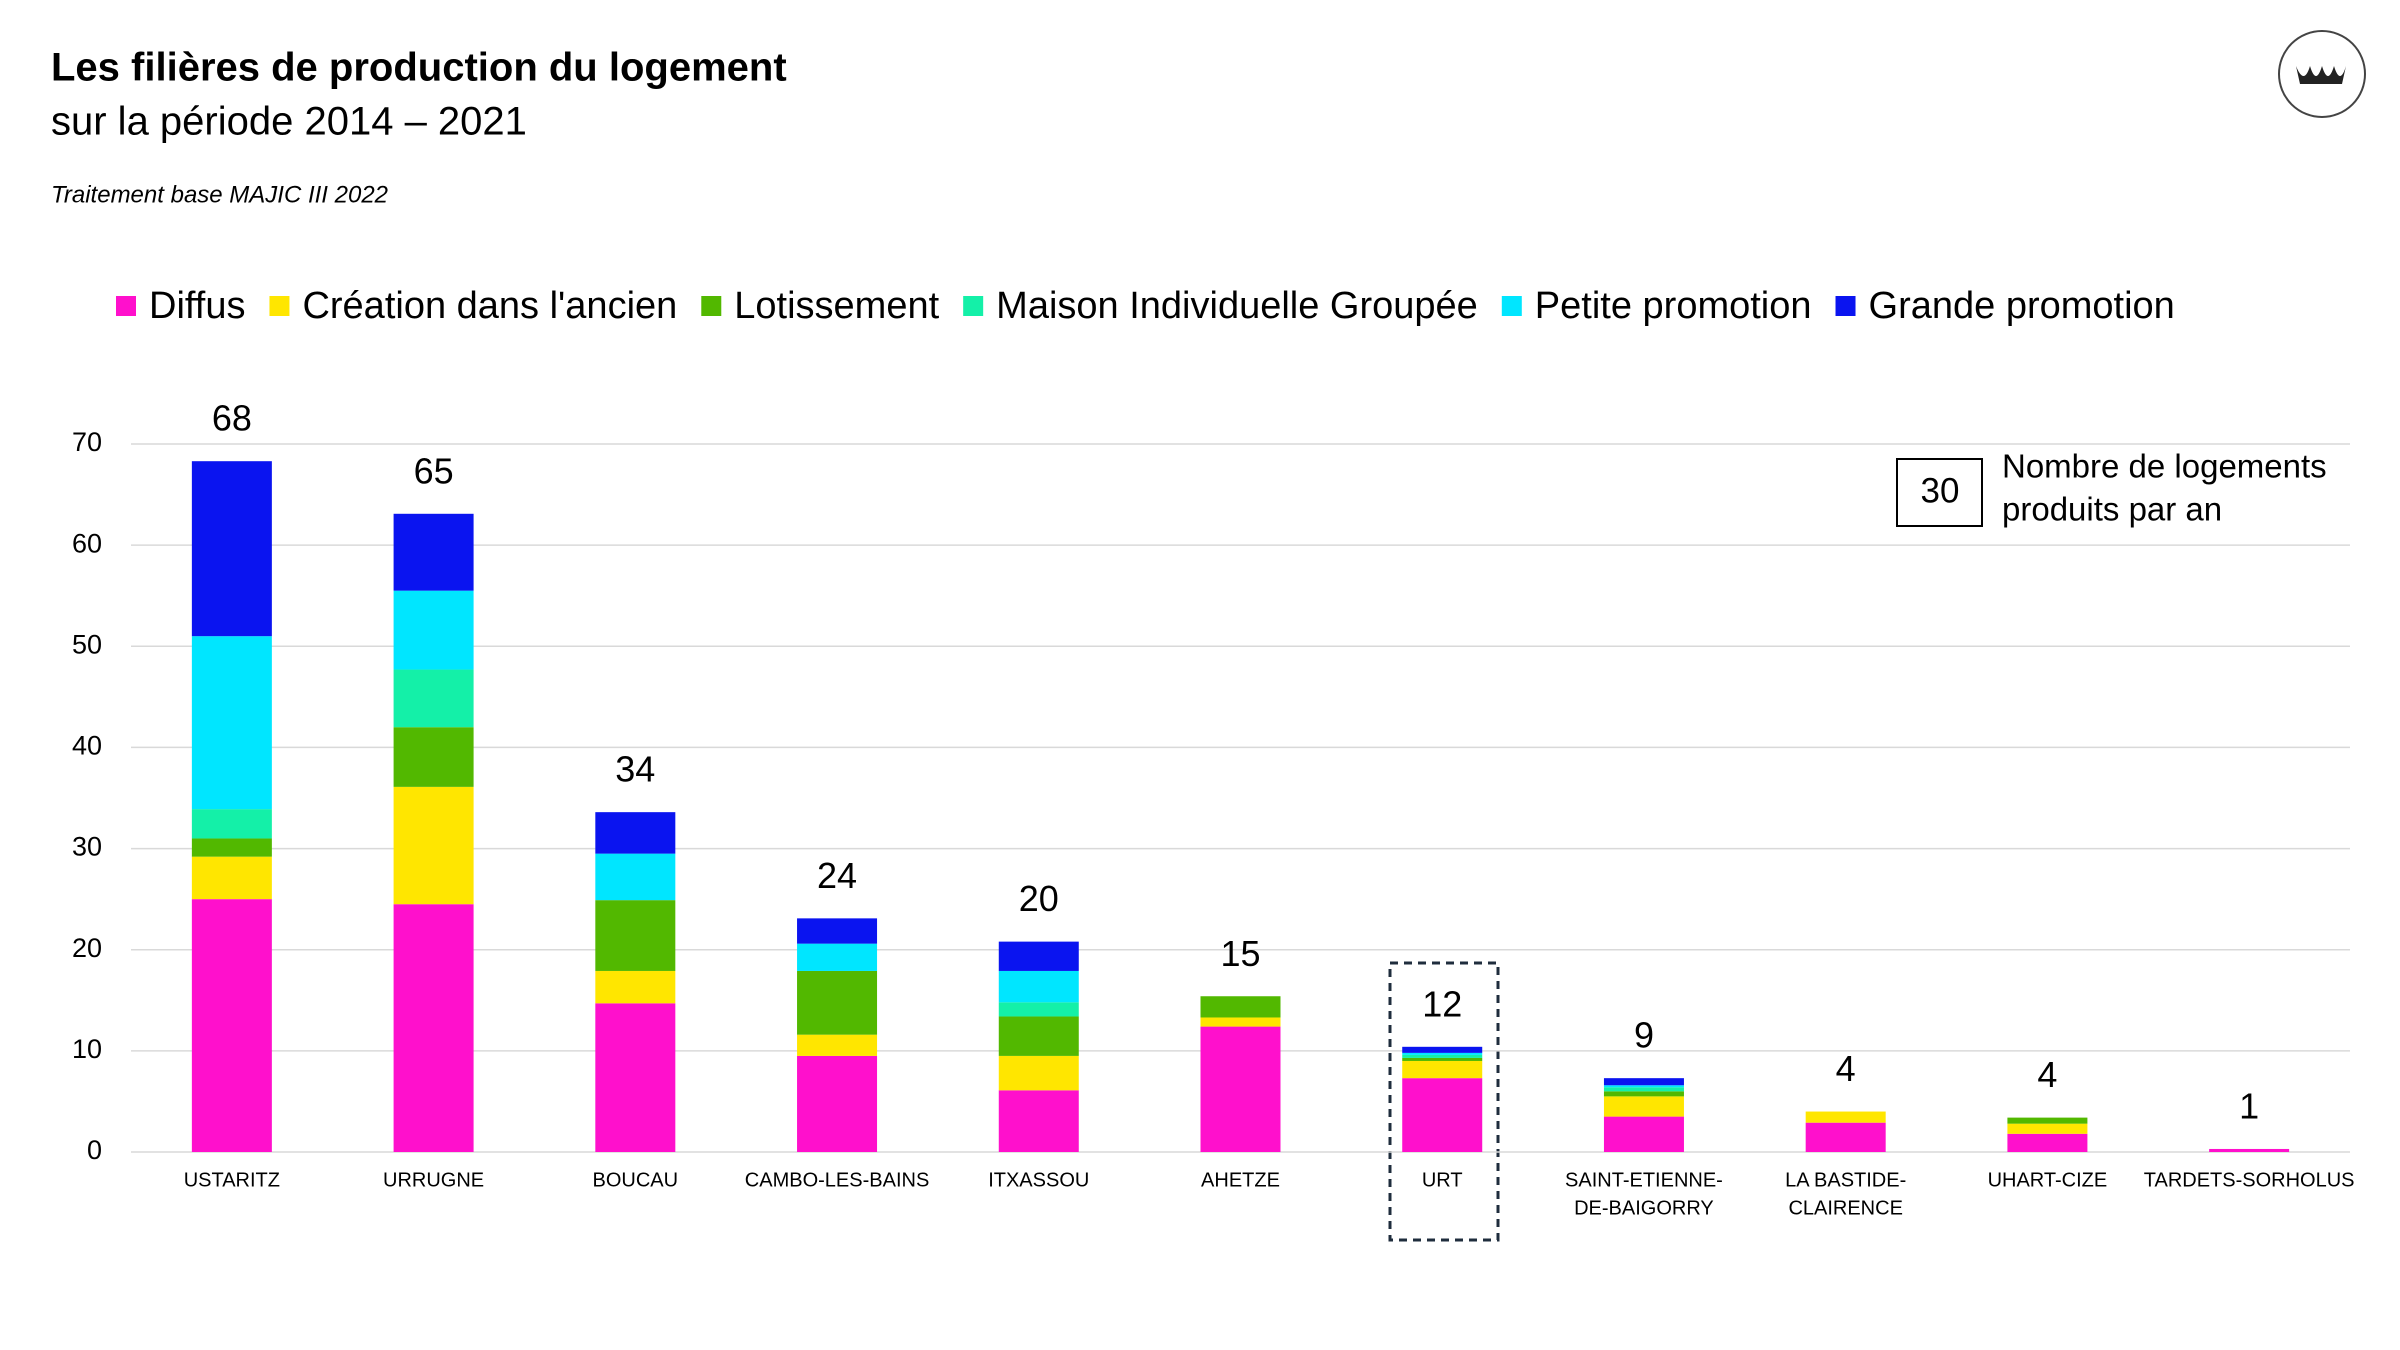 The height and width of the screenshot is (1350, 2400). I want to click on total-label: 65, so click(434, 470).